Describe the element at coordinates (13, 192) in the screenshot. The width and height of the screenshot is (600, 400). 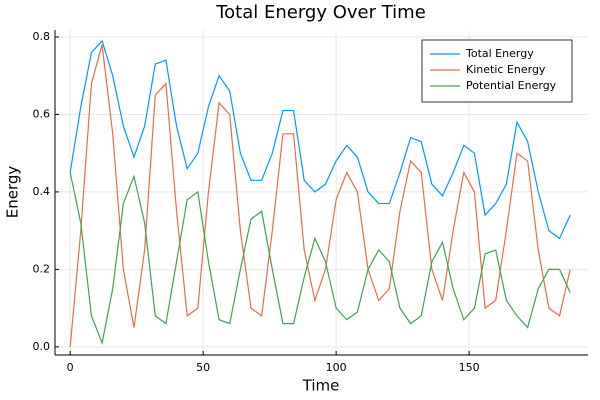
I see `y-axis-label: Energy` at that location.